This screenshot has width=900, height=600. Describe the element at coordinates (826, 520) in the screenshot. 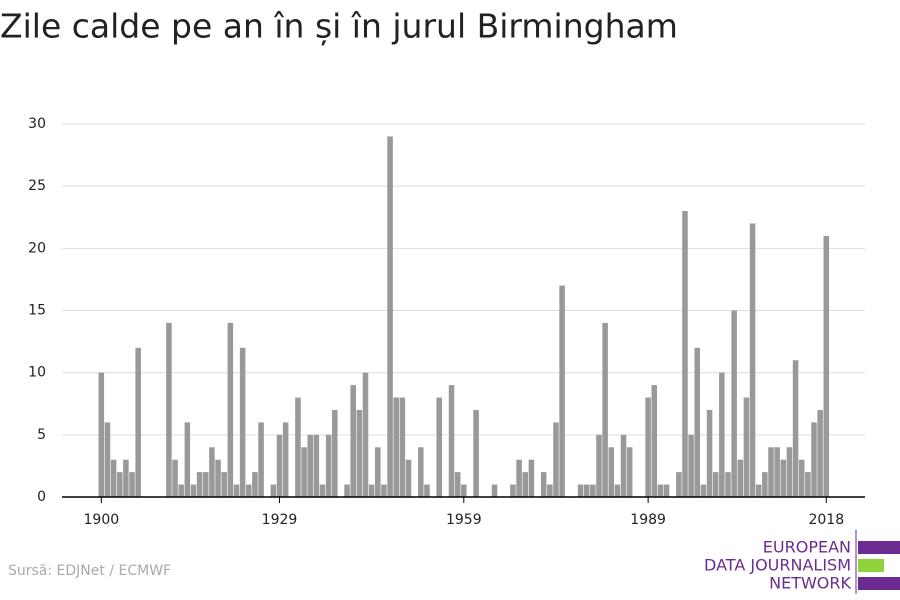

I see `x-tick-label: 2018` at that location.